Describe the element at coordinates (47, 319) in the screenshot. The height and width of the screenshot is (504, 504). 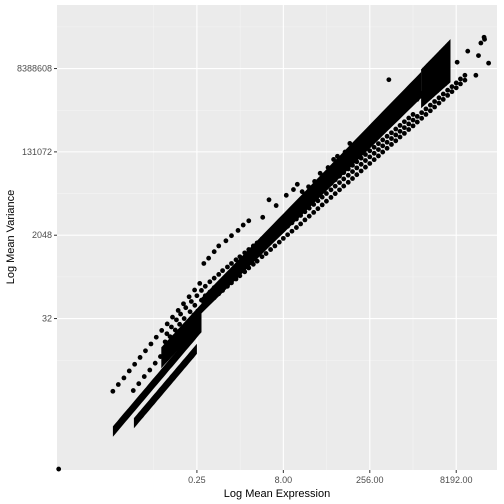
I see `y-tick-label: 32` at that location.